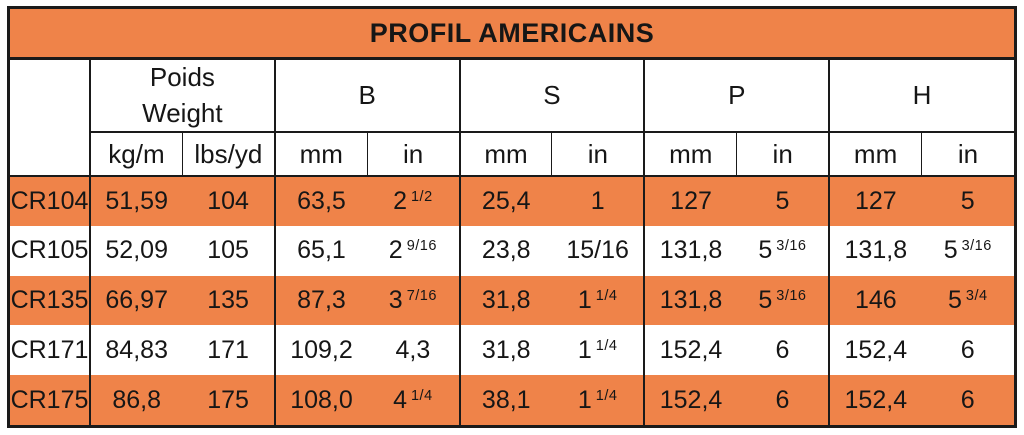 The height and width of the screenshot is (435, 1024). Describe the element at coordinates (136, 299) in the screenshot. I see `value-cell: 66,97` at that location.